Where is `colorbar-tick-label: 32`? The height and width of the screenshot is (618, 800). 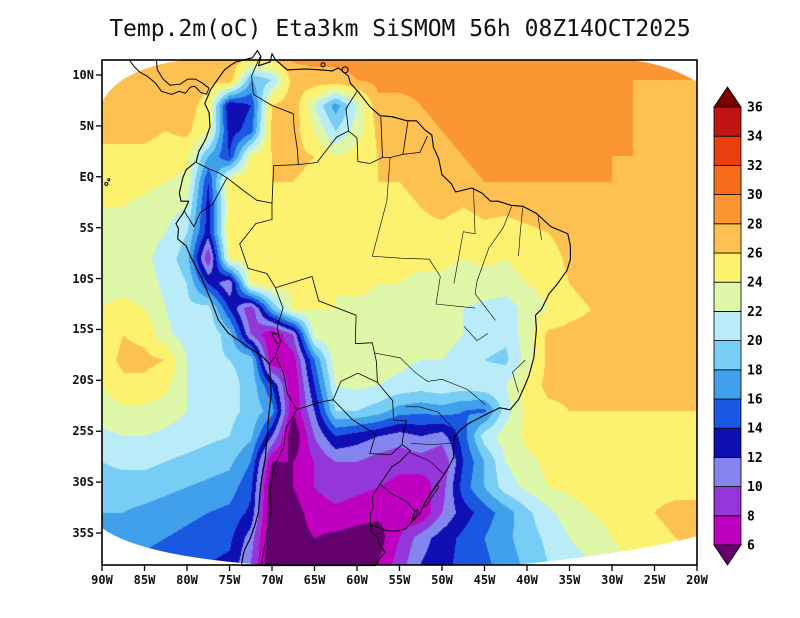 colorbar-tick-label: 32 is located at coordinates (755, 166).